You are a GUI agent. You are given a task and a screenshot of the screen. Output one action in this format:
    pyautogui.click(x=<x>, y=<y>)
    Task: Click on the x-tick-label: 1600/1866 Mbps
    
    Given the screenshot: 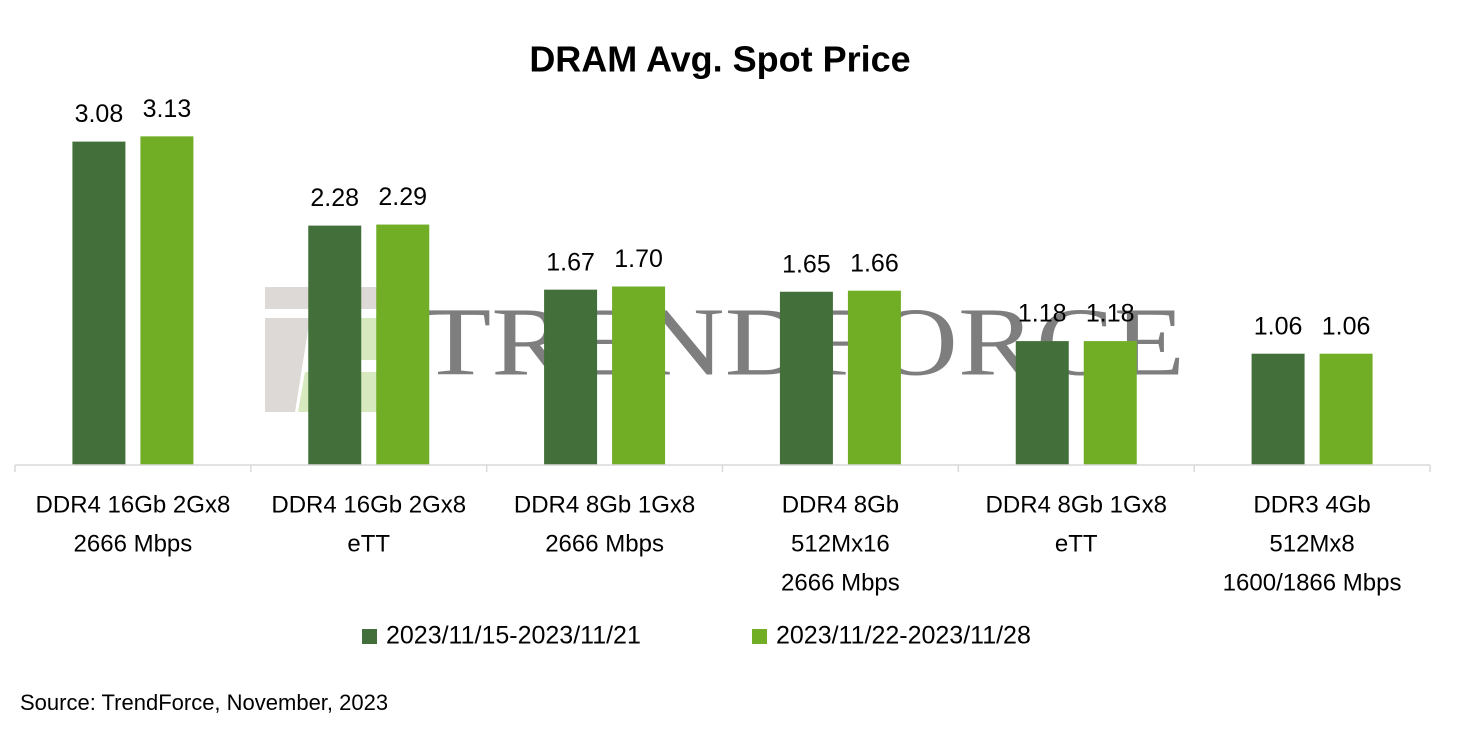 What is the action you would take?
    pyautogui.click(x=1312, y=582)
    